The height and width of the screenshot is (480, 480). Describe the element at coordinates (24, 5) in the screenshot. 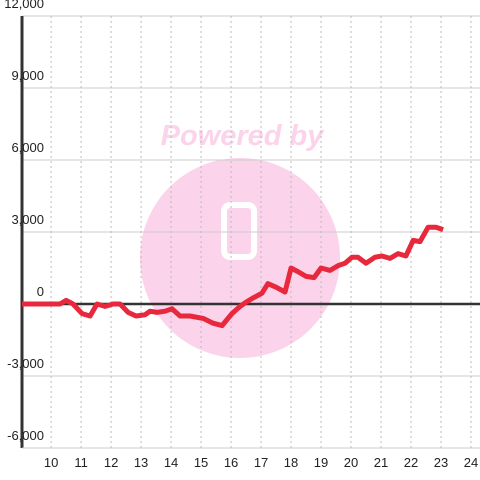

I see `y-tick-label: 12,000` at that location.